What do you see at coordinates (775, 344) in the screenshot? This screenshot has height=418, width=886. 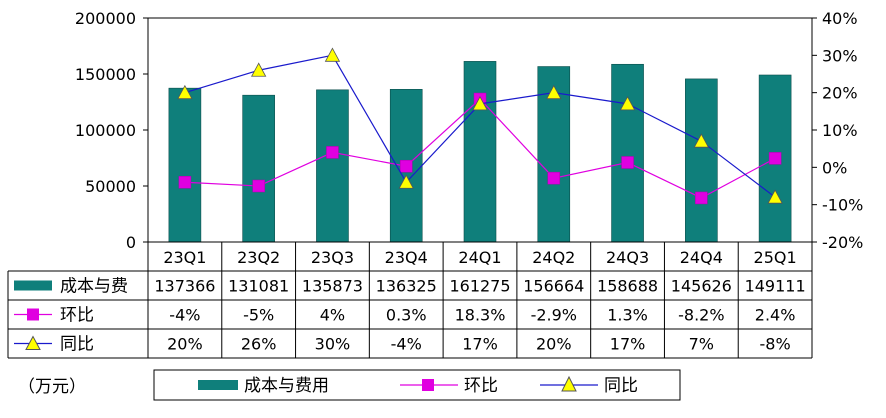 I see `table-cell: -8%` at bounding box center [775, 344].